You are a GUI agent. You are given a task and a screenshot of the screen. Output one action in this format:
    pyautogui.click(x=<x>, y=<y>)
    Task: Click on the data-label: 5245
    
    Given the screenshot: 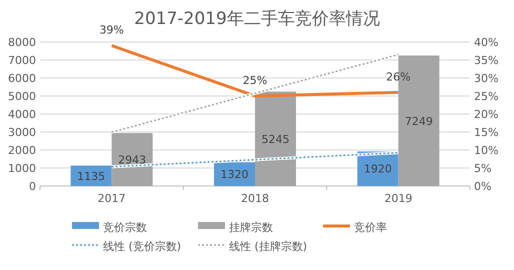 What is the action you would take?
    pyautogui.click(x=276, y=139)
    